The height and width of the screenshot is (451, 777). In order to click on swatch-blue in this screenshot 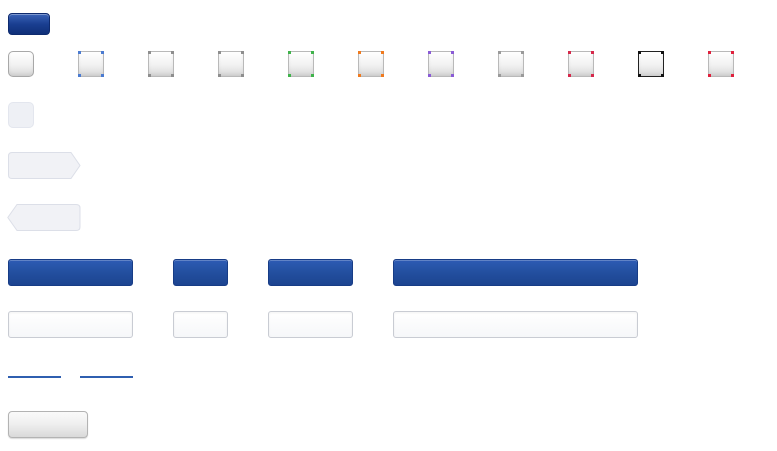, I will do `click(91, 64)`.